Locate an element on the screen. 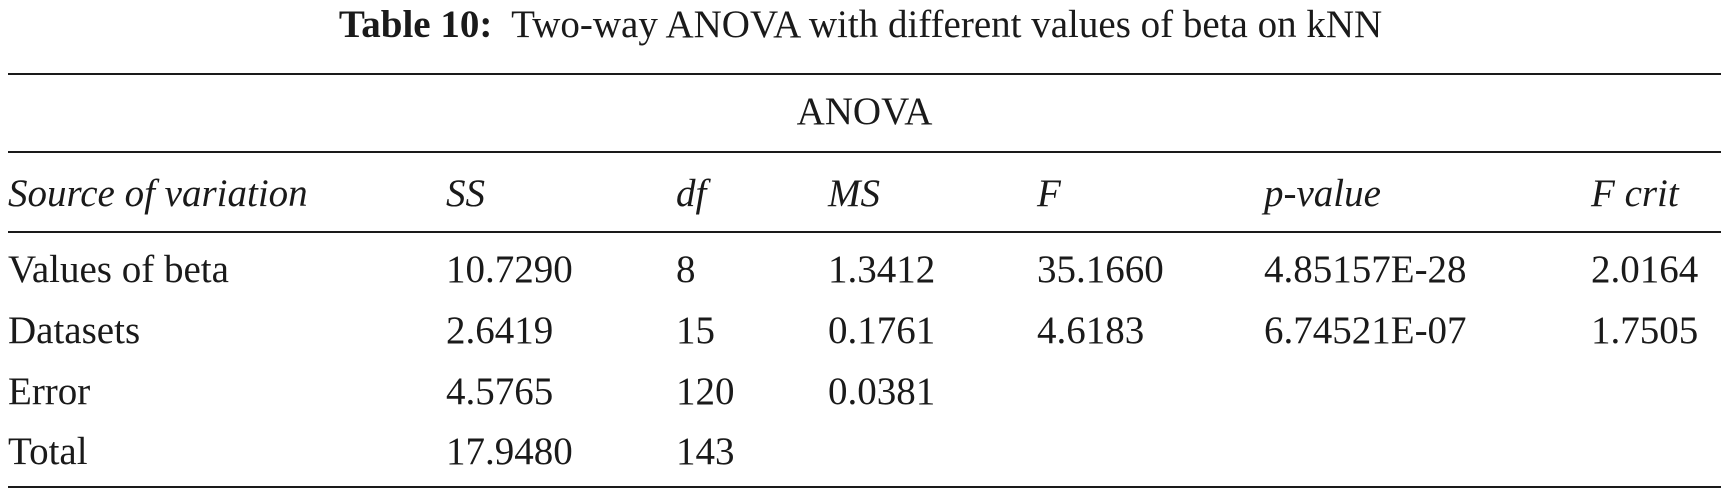  header-p-value: p-value is located at coordinates (1322, 193).